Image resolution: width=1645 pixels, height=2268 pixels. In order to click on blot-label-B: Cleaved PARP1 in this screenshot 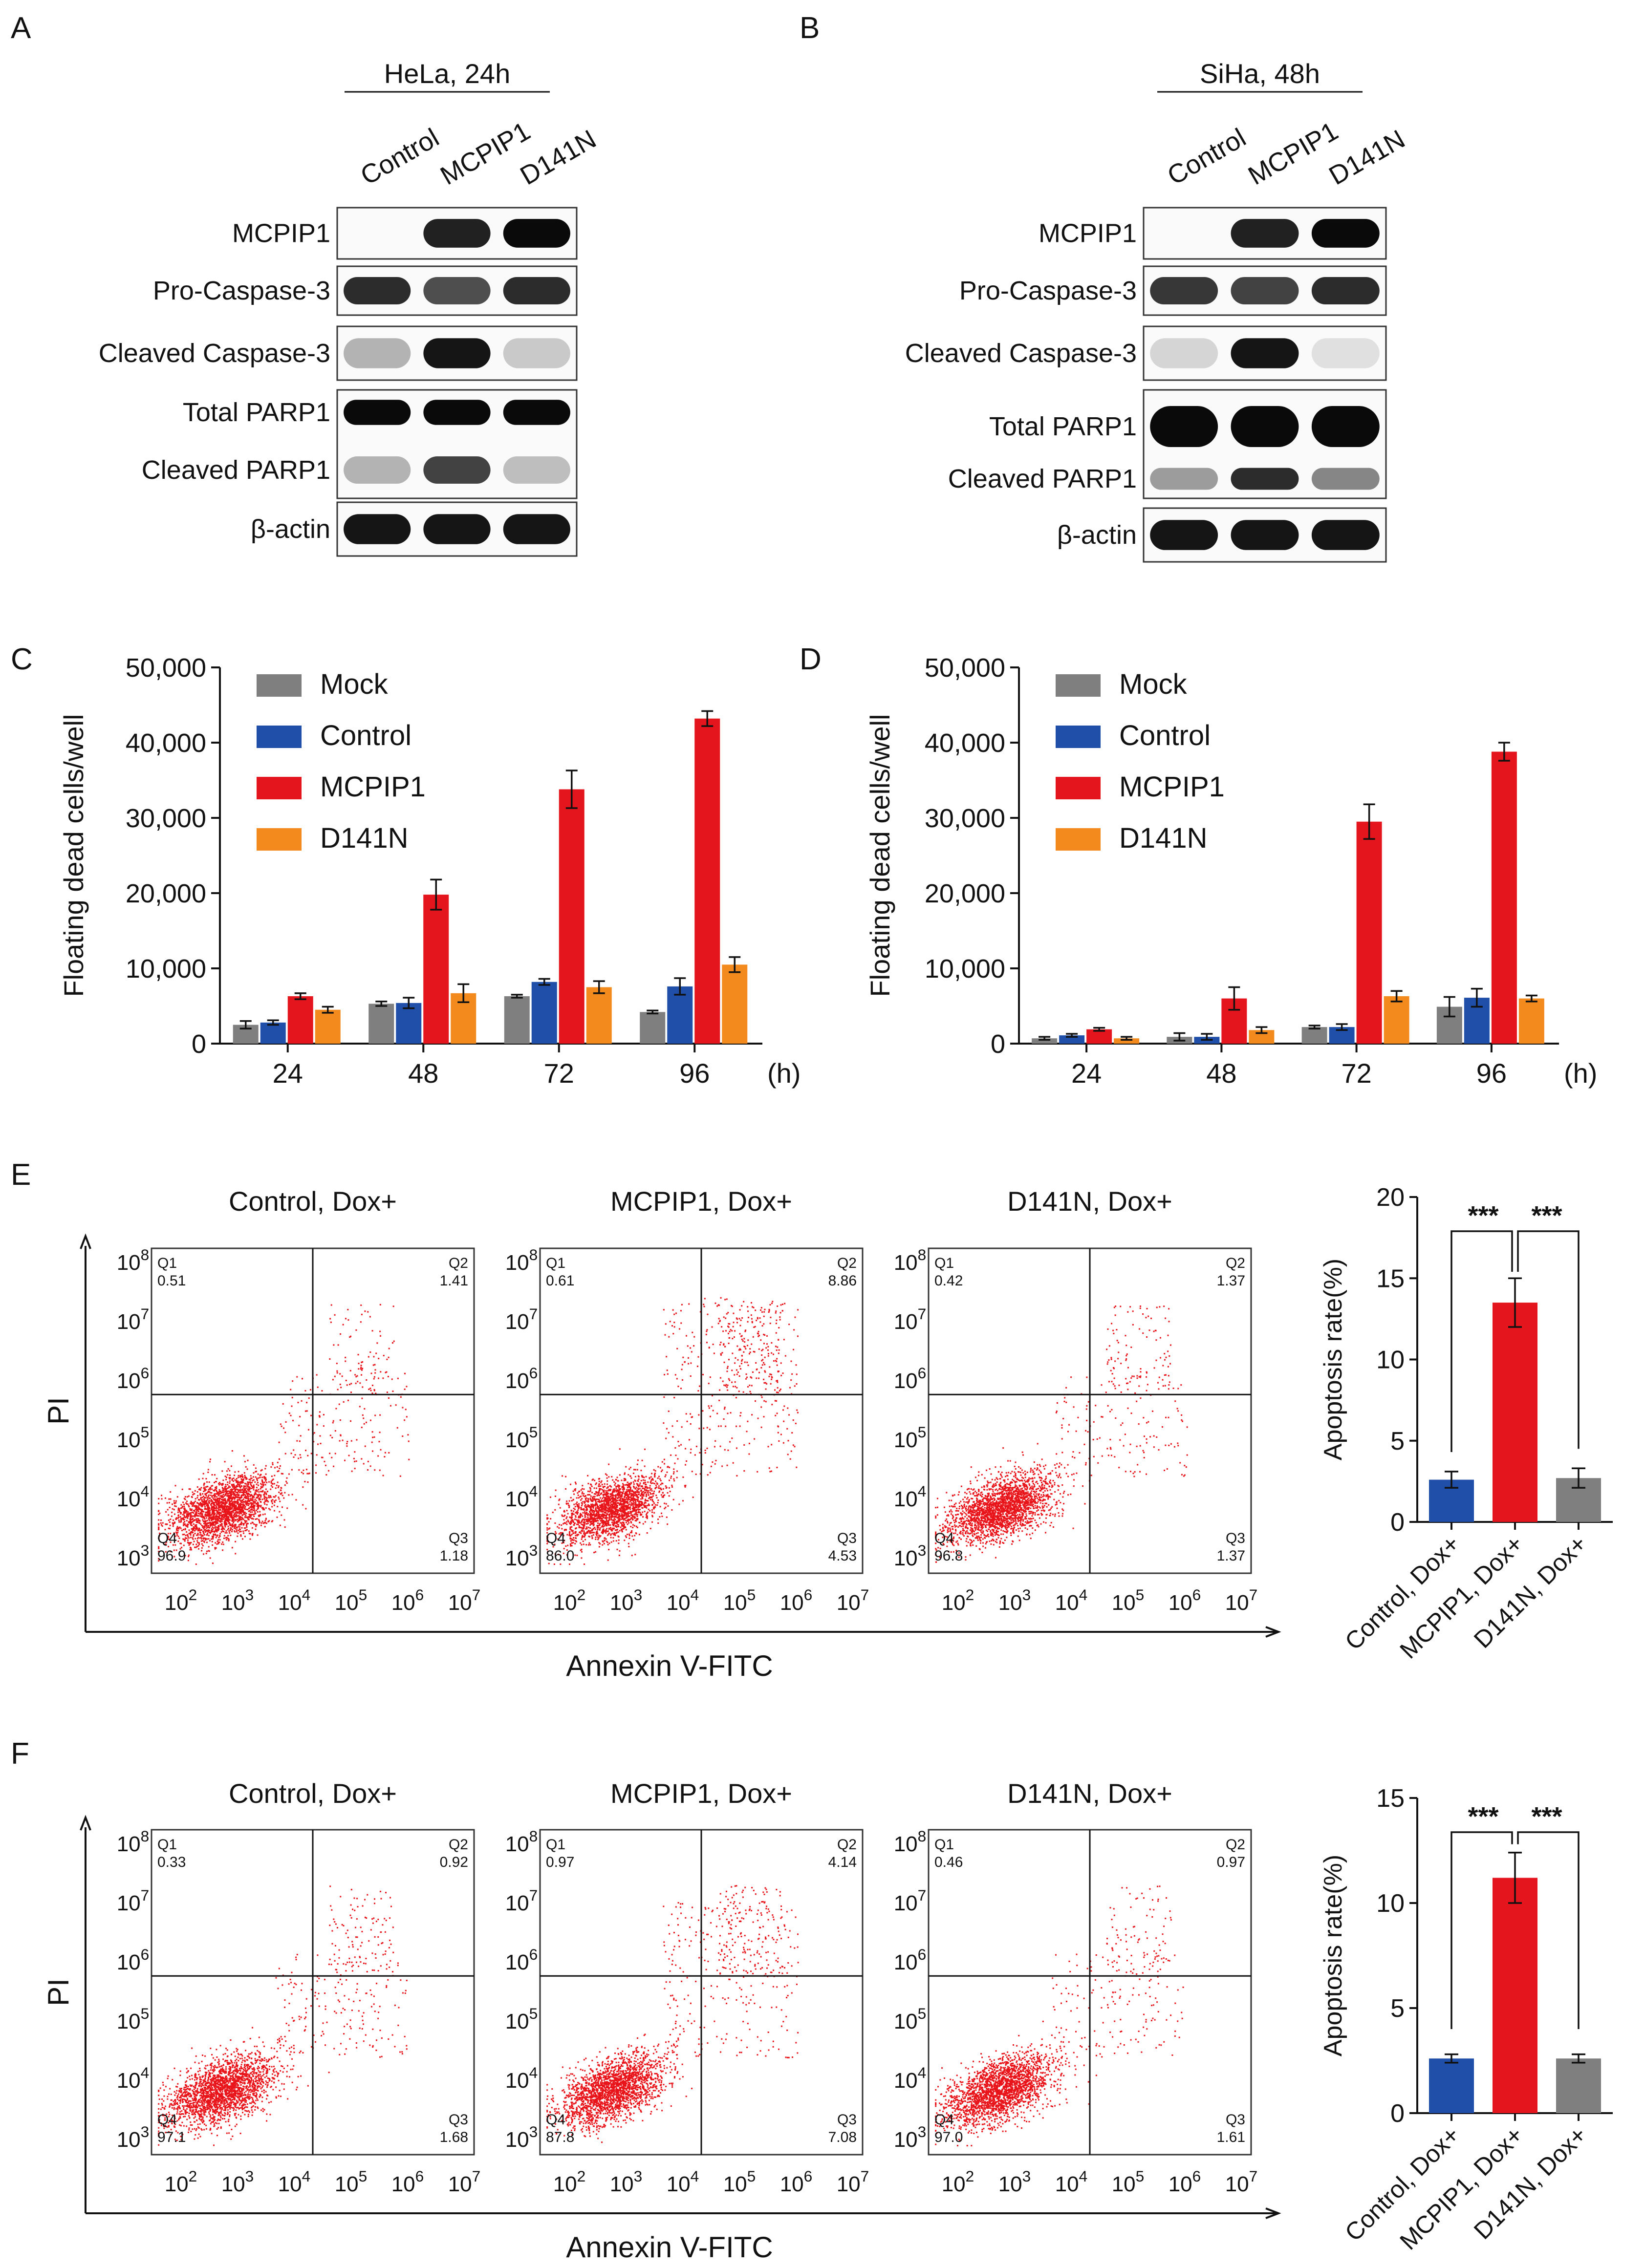, I will do `click(1042, 478)`.